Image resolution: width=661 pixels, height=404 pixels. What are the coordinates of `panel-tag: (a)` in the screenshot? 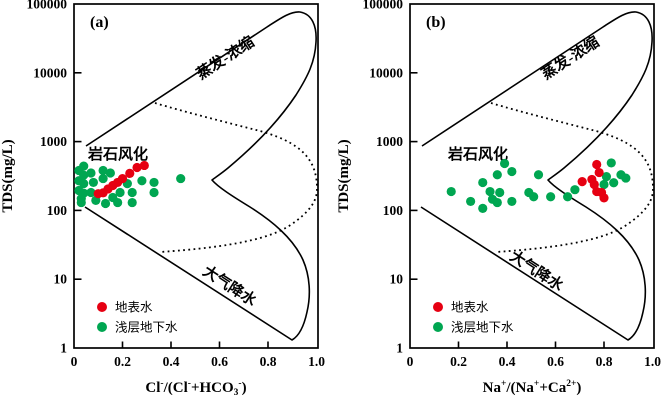 It's located at (99, 22).